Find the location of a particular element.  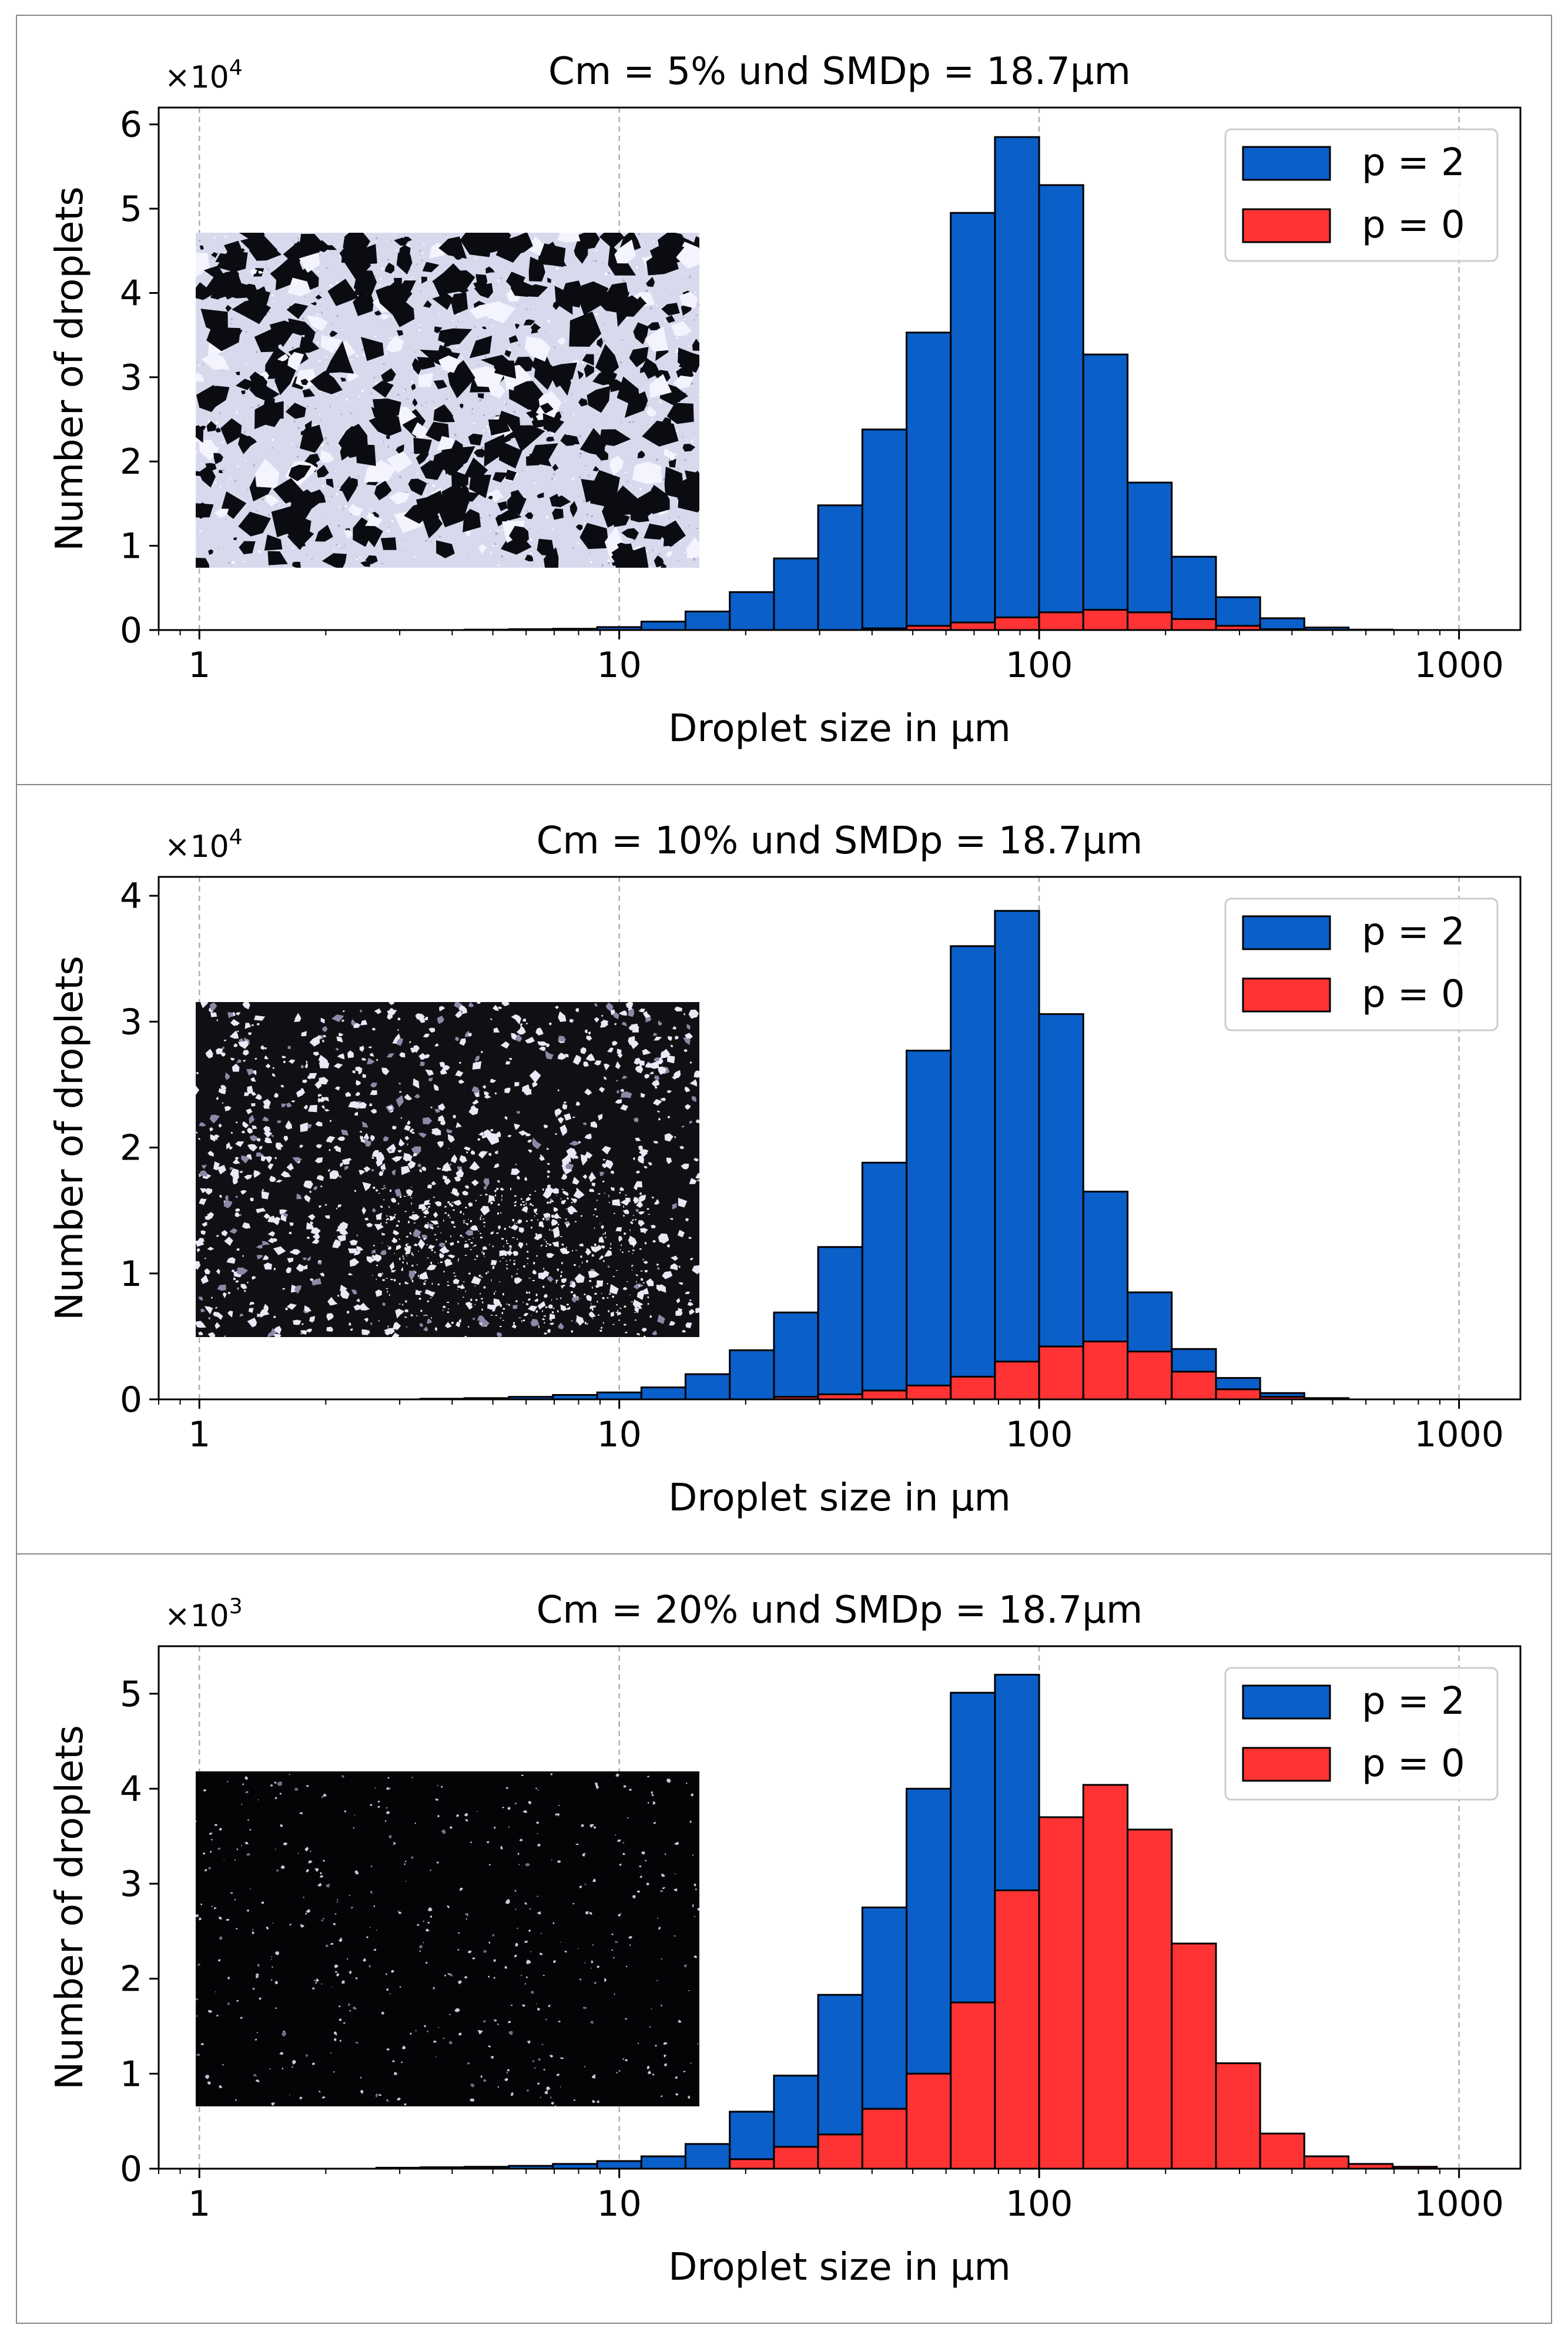

chart-title: Cm = 20% und SMDp = 18.7µm is located at coordinates (840, 1610).